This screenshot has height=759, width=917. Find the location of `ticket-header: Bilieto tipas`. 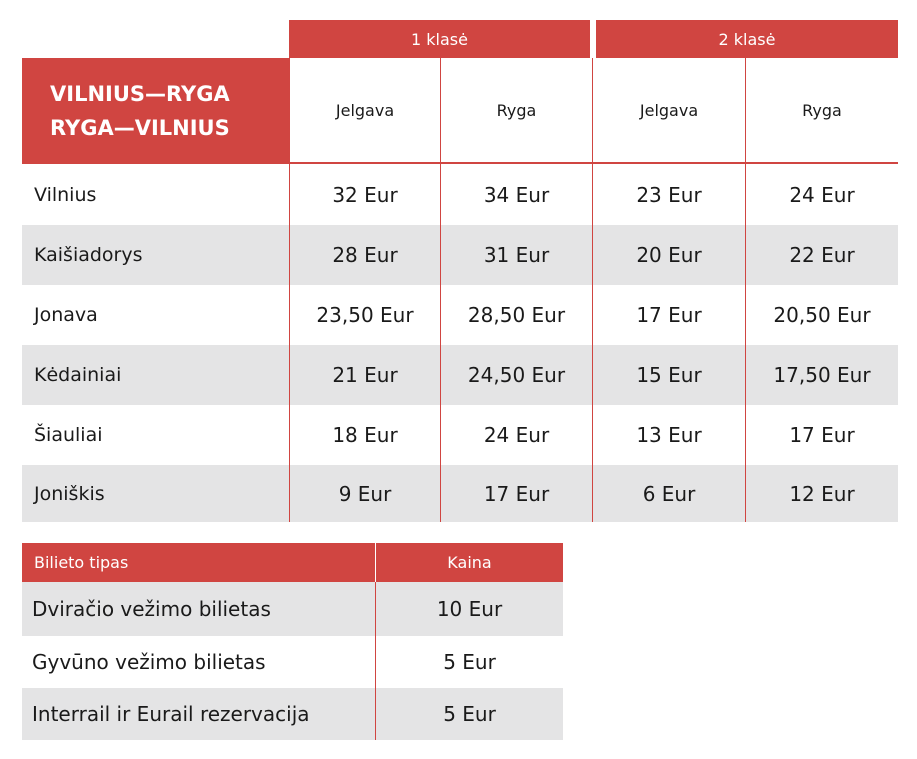

ticket-header: Bilieto tipas is located at coordinates (198, 562).